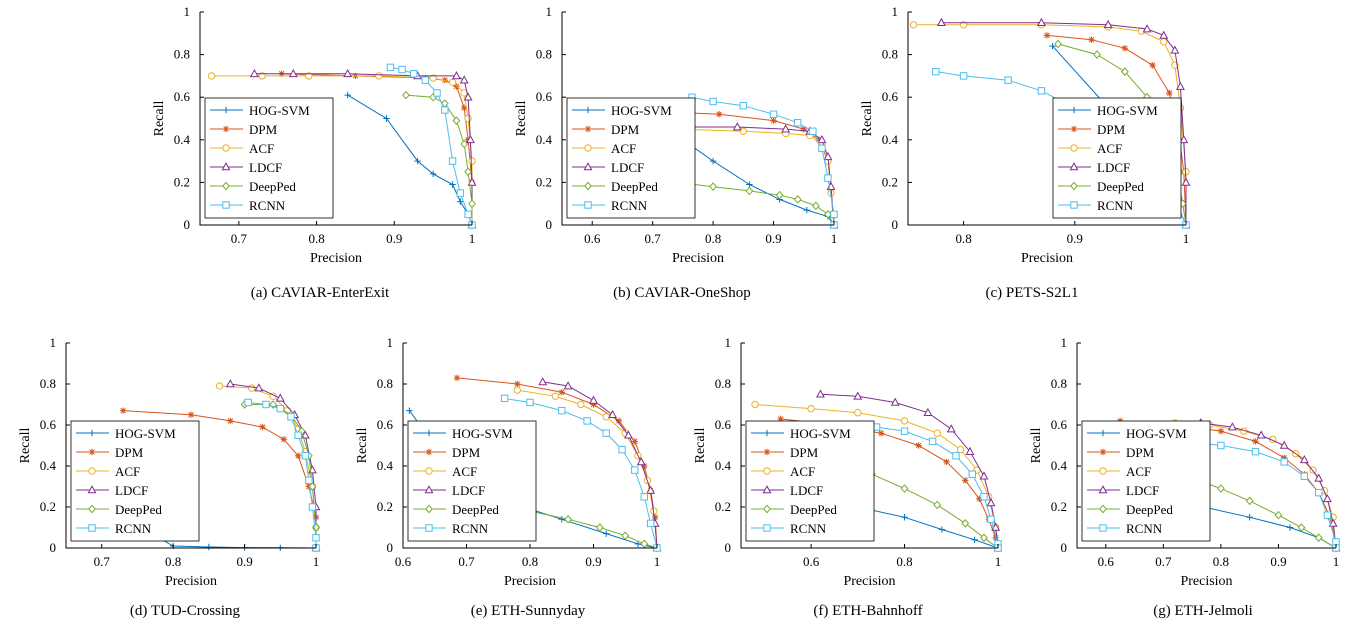 The height and width of the screenshot is (631, 1364). What do you see at coordinates (1203, 611) in the screenshot?
I see `subfigure-caption: (g) ETH-Jelmoli` at bounding box center [1203, 611].